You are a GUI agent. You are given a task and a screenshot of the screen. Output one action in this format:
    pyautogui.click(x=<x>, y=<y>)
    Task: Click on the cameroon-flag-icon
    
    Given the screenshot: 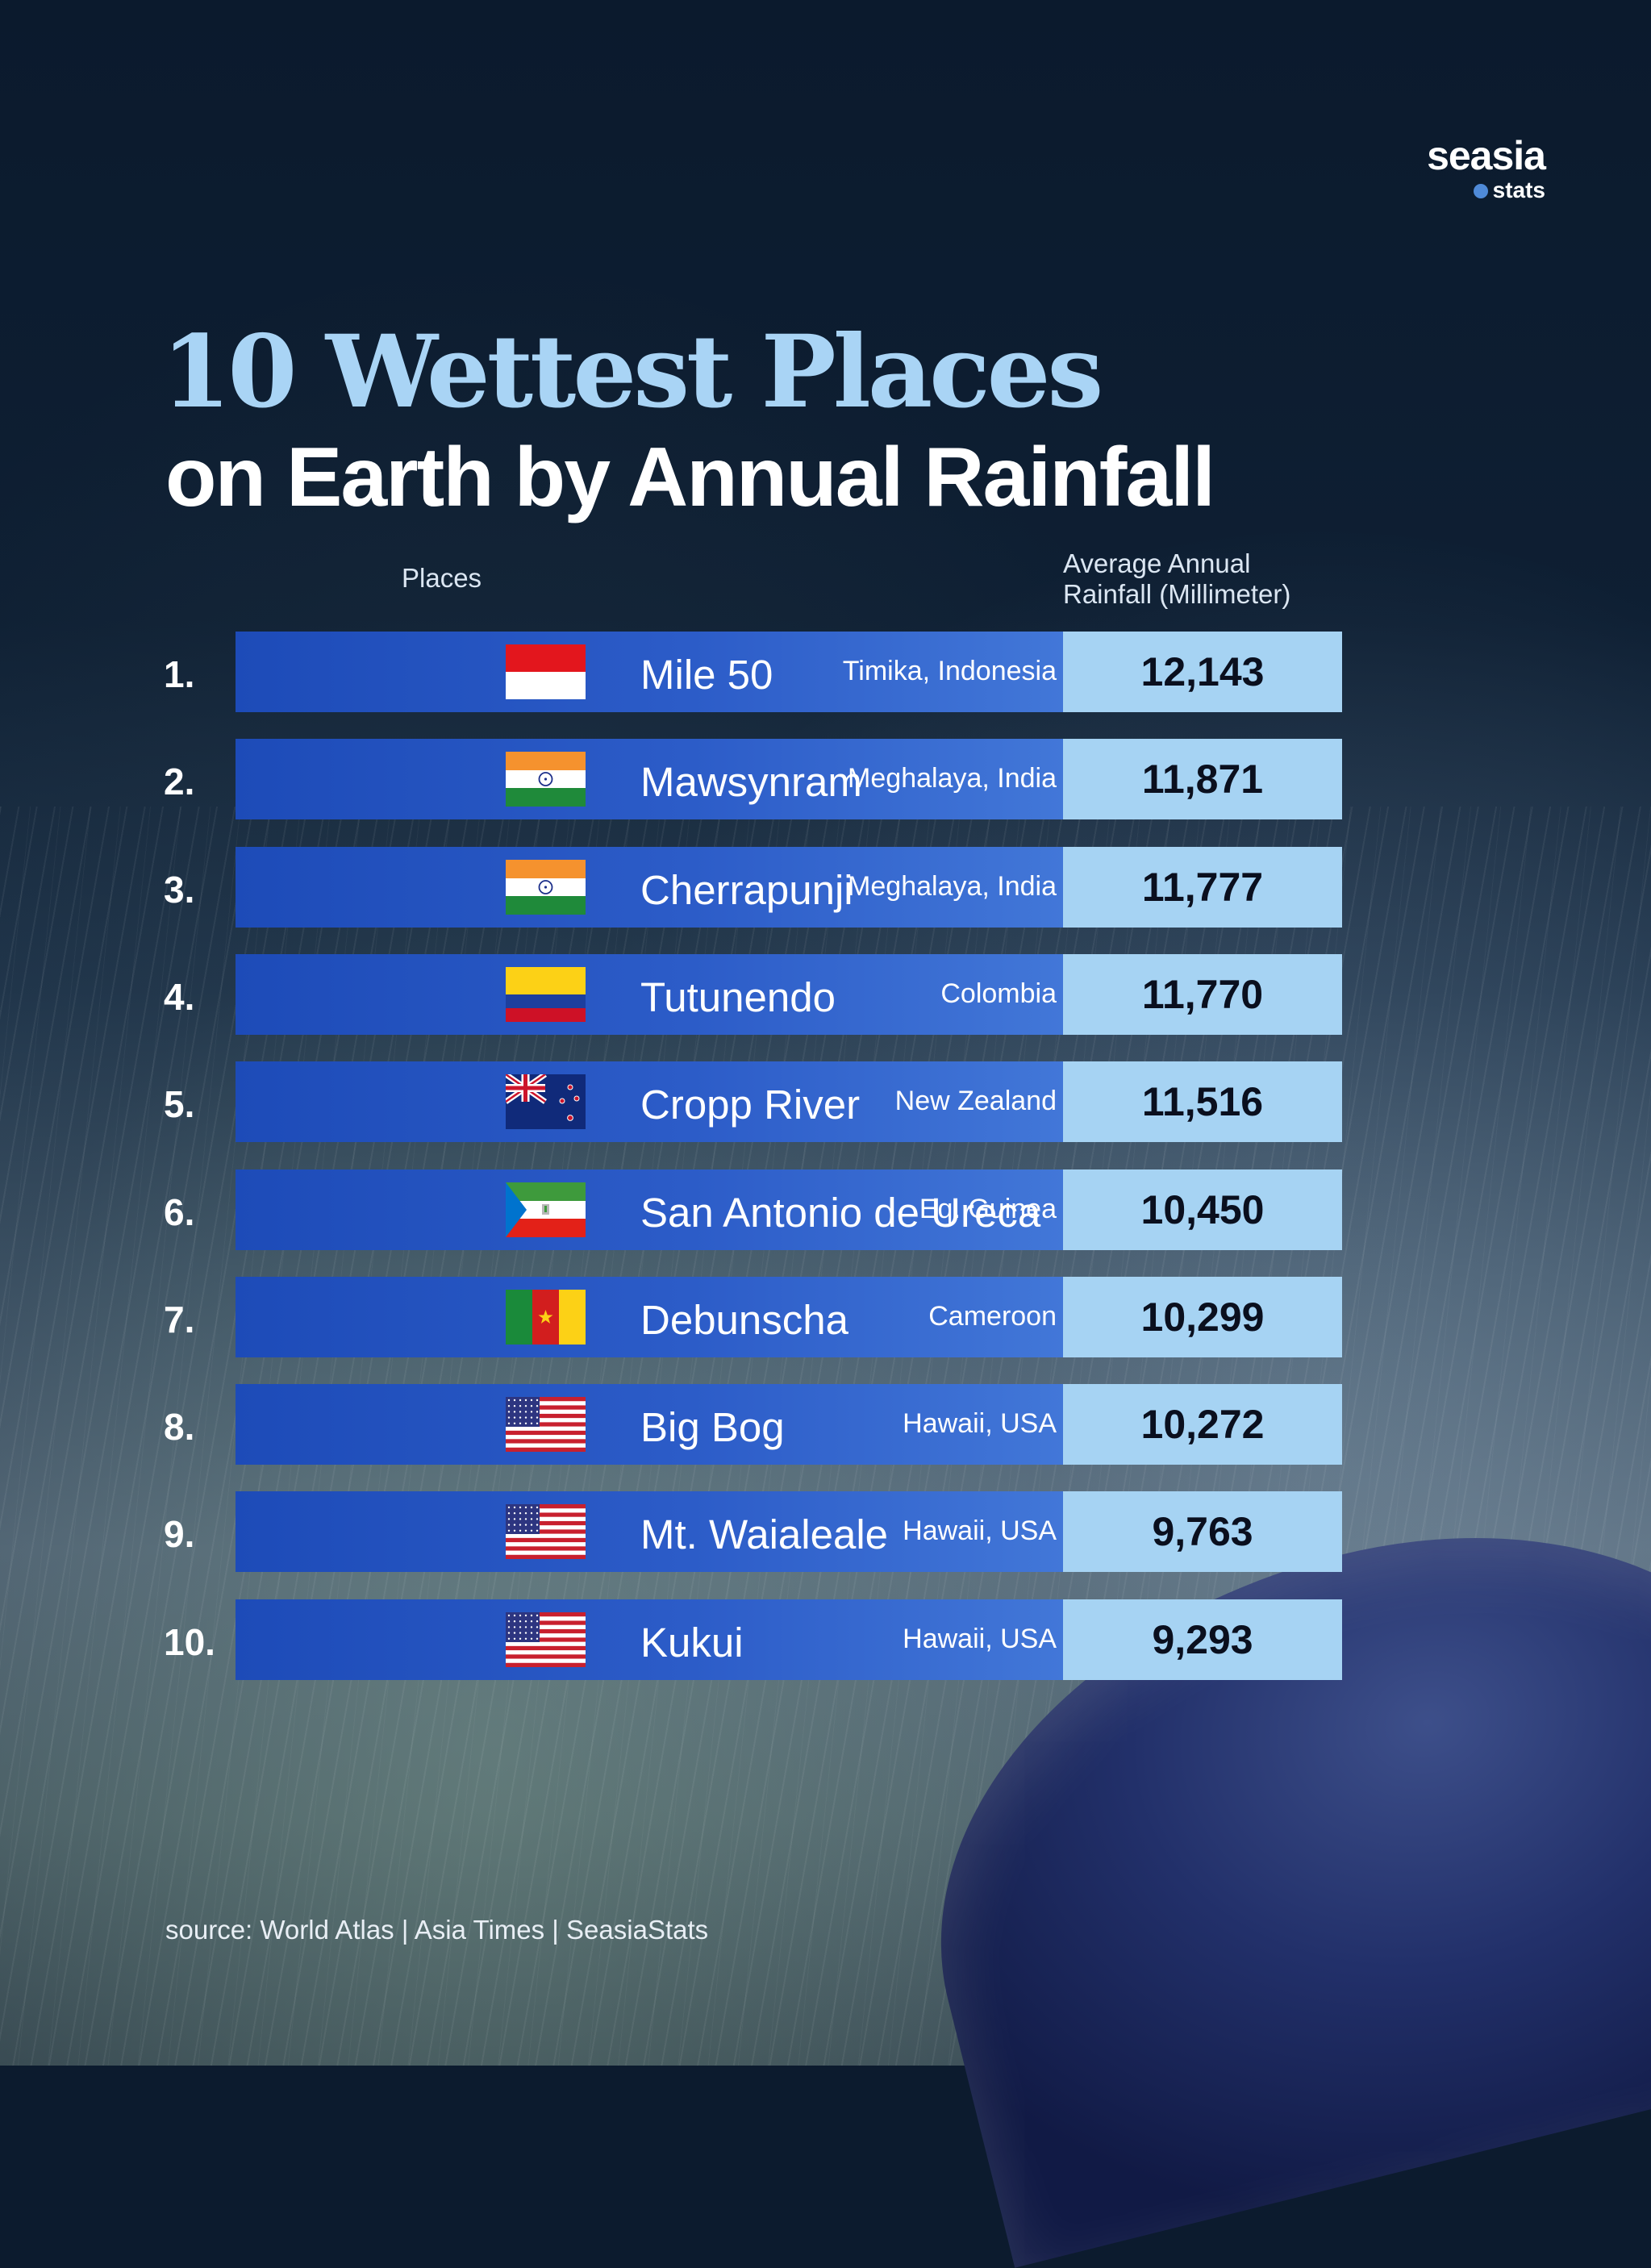 What is the action you would take?
    pyautogui.click(x=546, y=1317)
    